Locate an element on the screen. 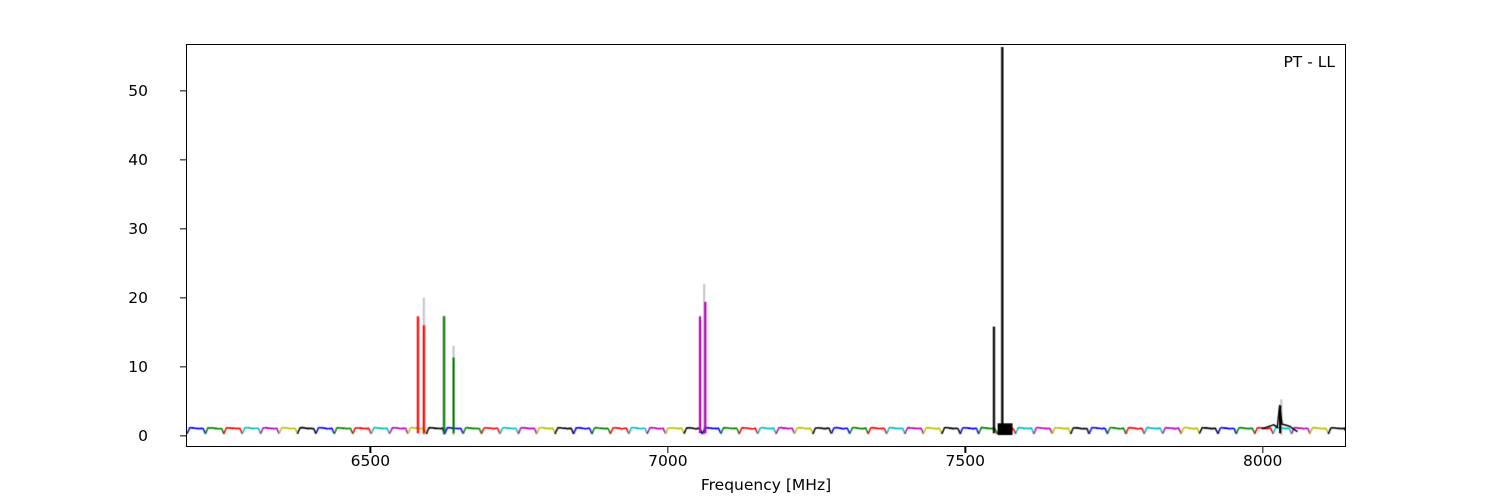 Image resolution: width=1500 pixels, height=500 pixels. x-axis-tick-7500: 7500 is located at coordinates (965, 461).